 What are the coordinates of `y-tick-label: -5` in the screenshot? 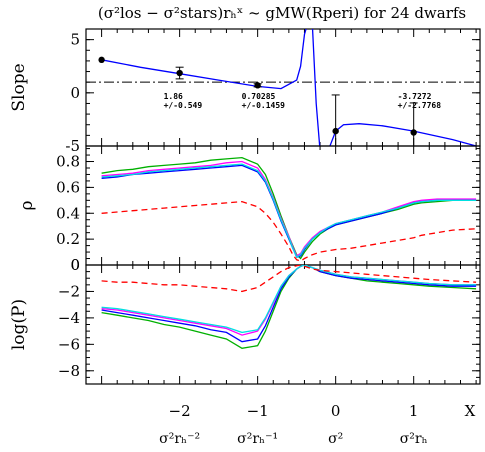 It's located at (72, 146).